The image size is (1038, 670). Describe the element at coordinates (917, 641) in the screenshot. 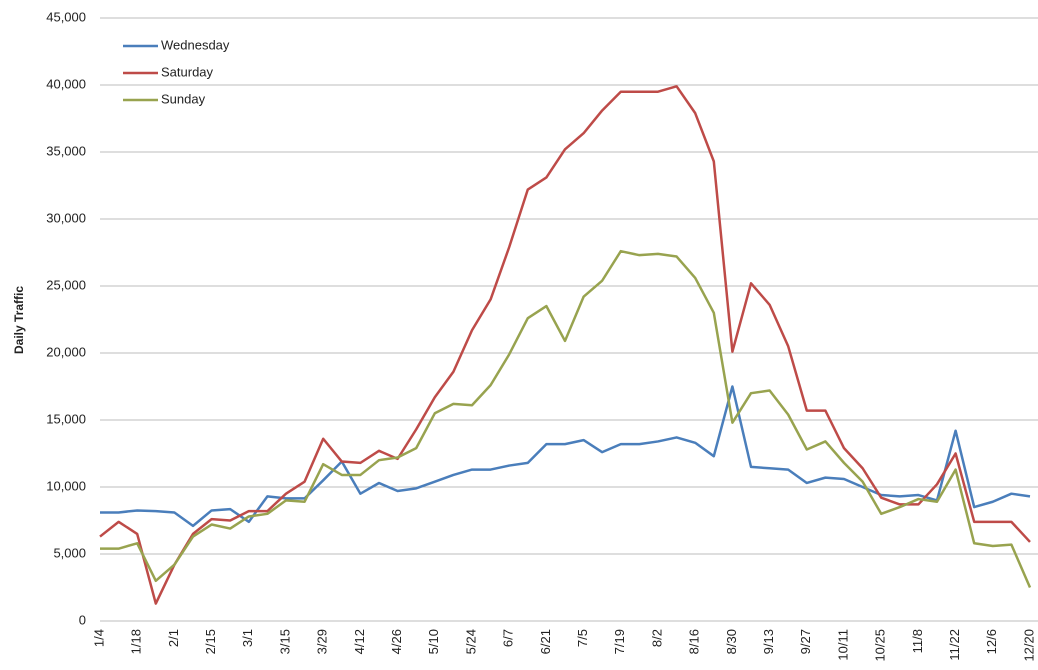

I see `x-tick-label: 11/8` at that location.